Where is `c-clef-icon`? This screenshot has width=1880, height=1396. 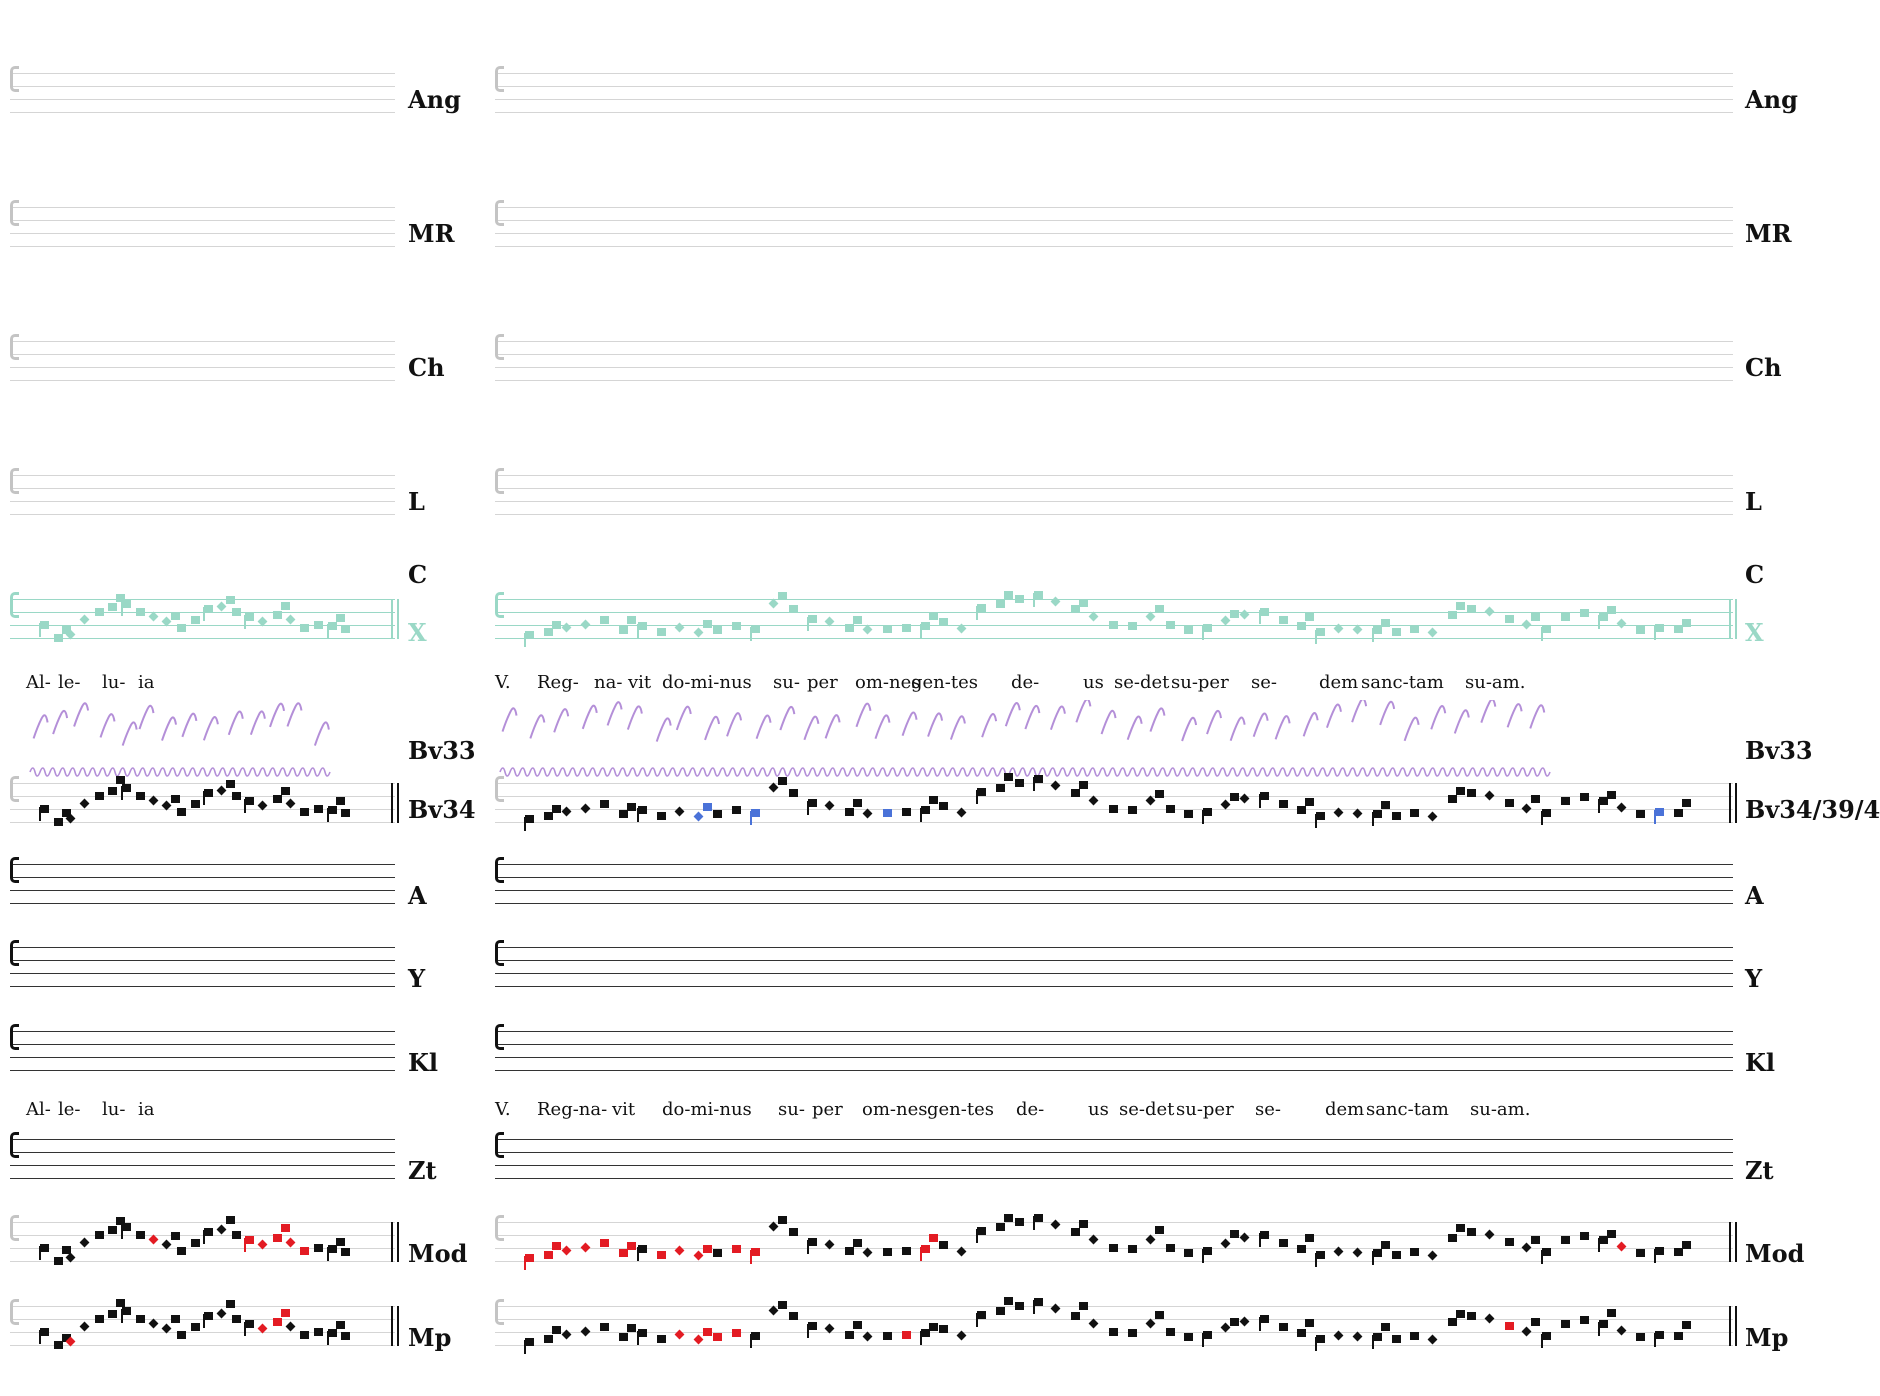 c-clef-icon is located at coordinates (14, 347).